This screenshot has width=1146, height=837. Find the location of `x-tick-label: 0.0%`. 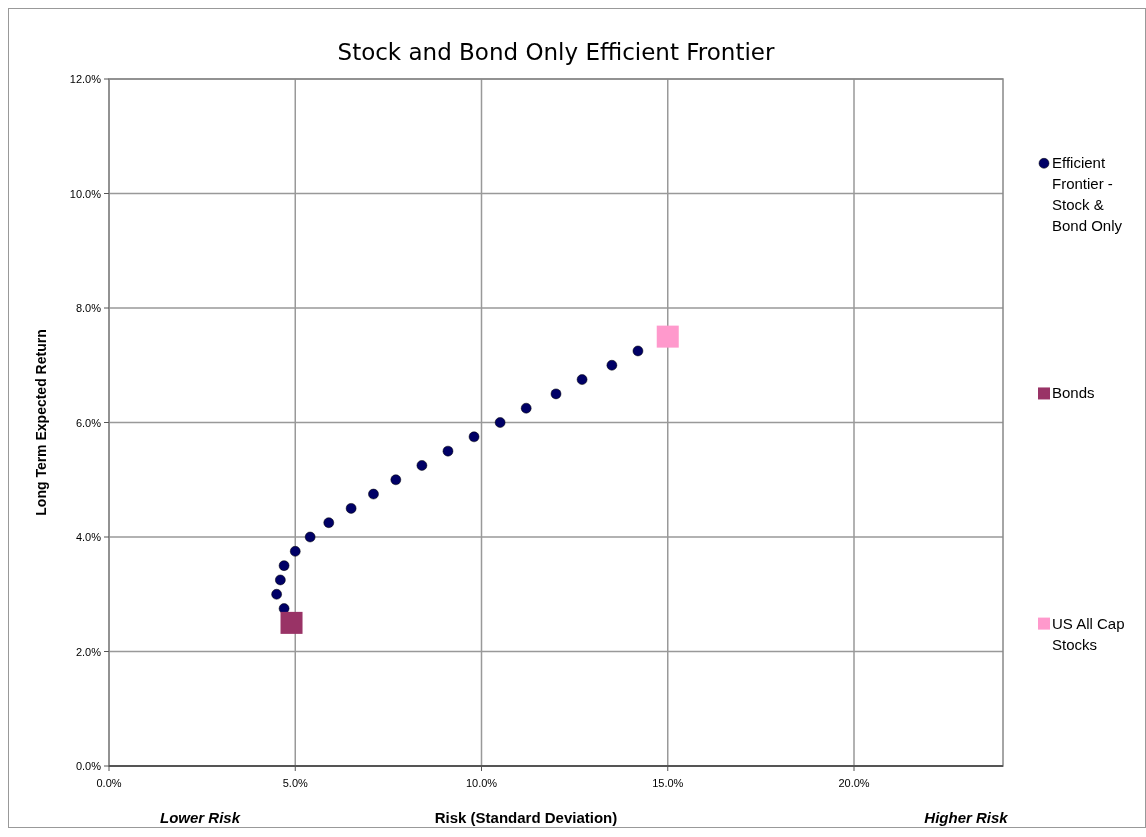

x-tick-label: 0.0% is located at coordinates (109, 783).